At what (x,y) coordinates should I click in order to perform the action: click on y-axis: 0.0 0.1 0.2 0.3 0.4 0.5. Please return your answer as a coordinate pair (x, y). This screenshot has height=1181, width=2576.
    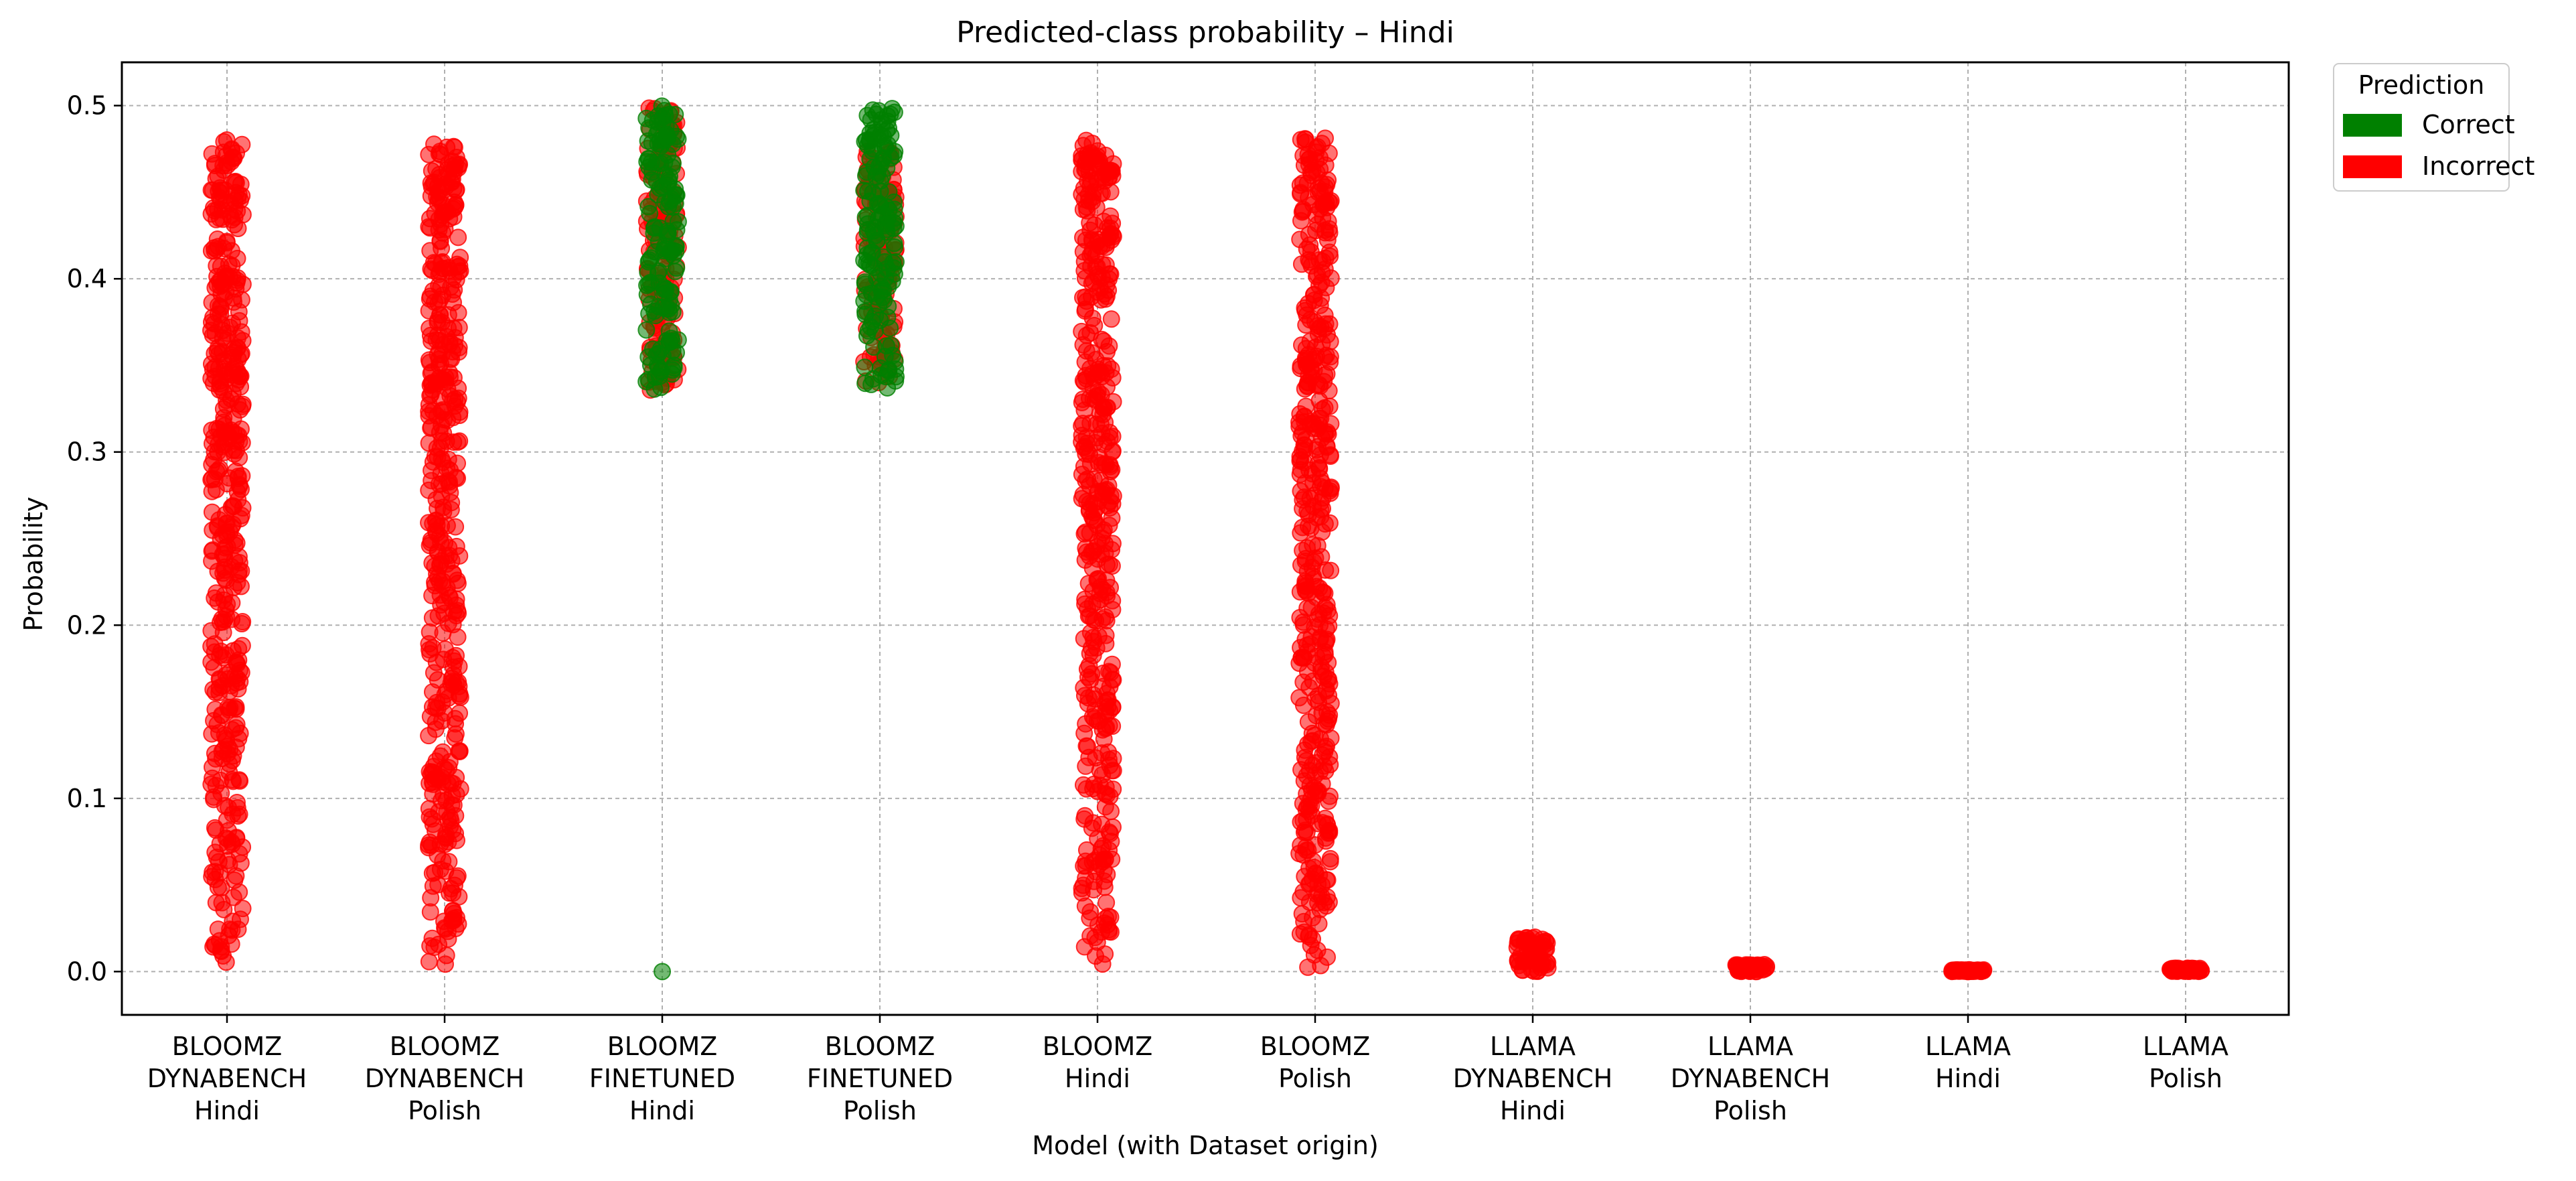
    Looking at the image, I should click on (95, 538).